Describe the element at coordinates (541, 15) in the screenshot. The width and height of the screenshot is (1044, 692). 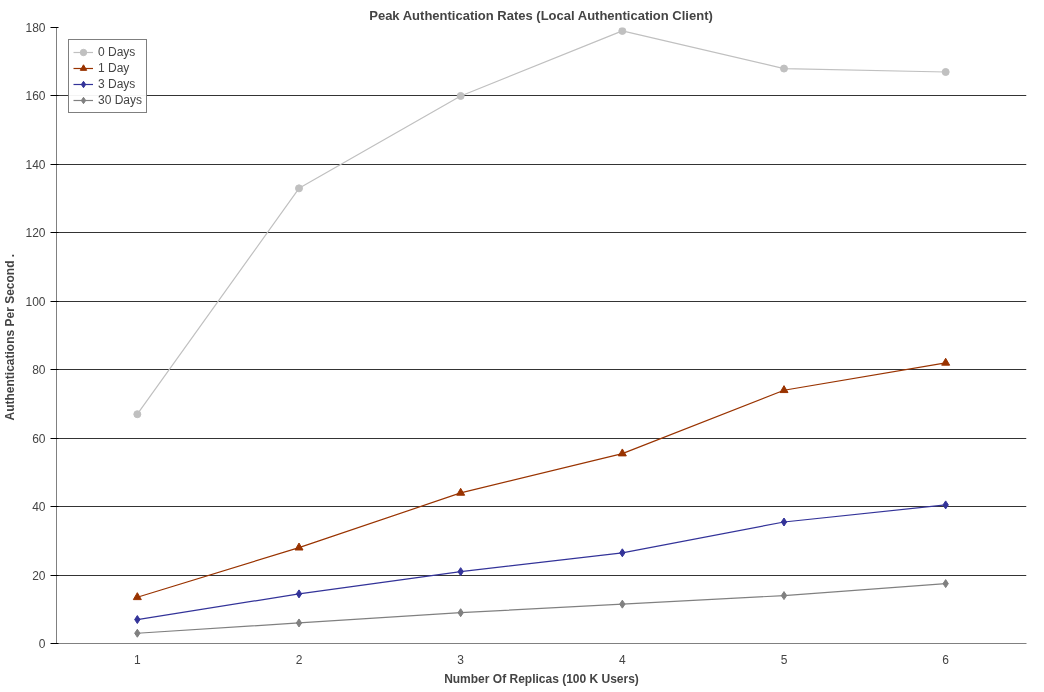
I see `chart-title: Peak Authentication Rates (Local Authentication Client)` at that location.